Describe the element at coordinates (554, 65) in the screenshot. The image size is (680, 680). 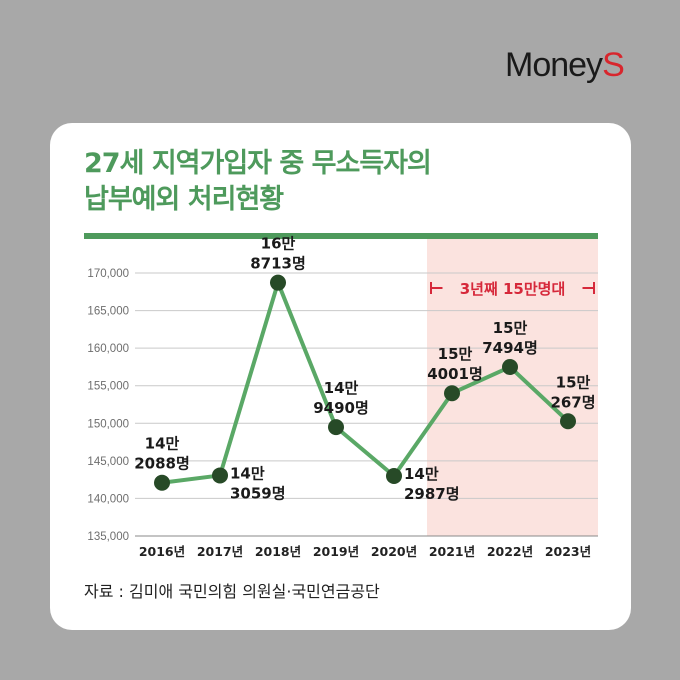
I see `brand-logo-main: Money` at that location.